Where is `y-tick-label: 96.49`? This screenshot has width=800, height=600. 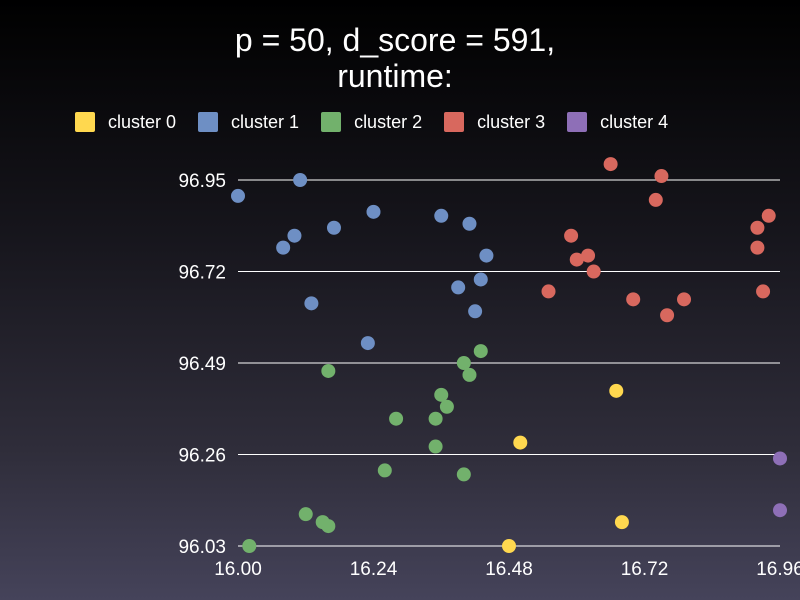 y-tick-label: 96.49 is located at coordinates (202, 364).